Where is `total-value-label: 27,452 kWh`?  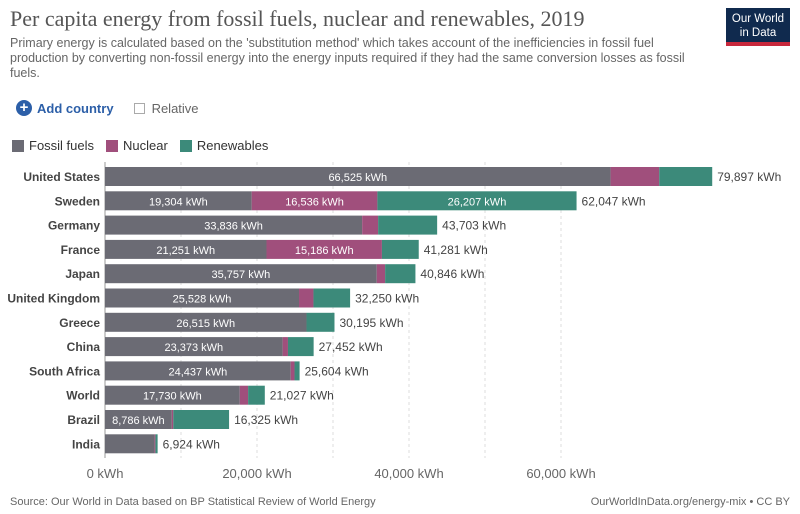 total-value-label: 27,452 kWh is located at coordinates (351, 347).